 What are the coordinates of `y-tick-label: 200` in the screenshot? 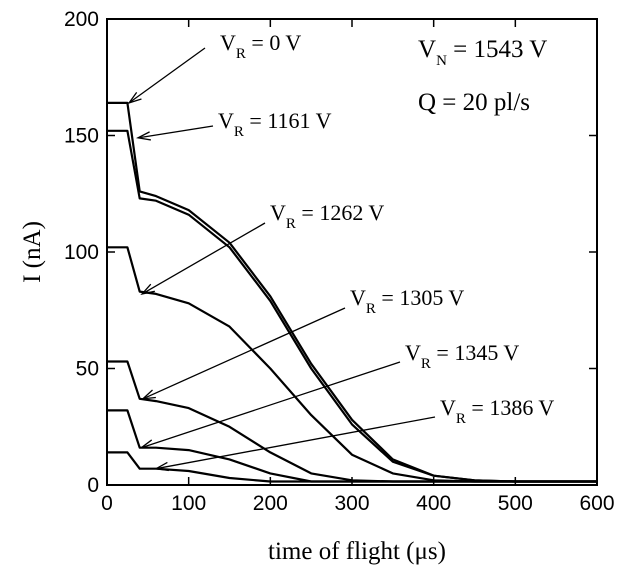 It's located at (81, 19).